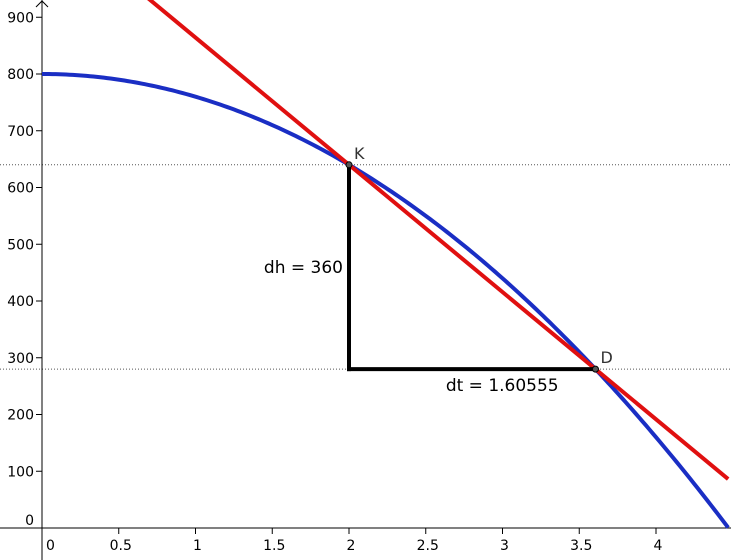  What do you see at coordinates (606, 357) in the screenshot?
I see `point-label-d: D` at bounding box center [606, 357].